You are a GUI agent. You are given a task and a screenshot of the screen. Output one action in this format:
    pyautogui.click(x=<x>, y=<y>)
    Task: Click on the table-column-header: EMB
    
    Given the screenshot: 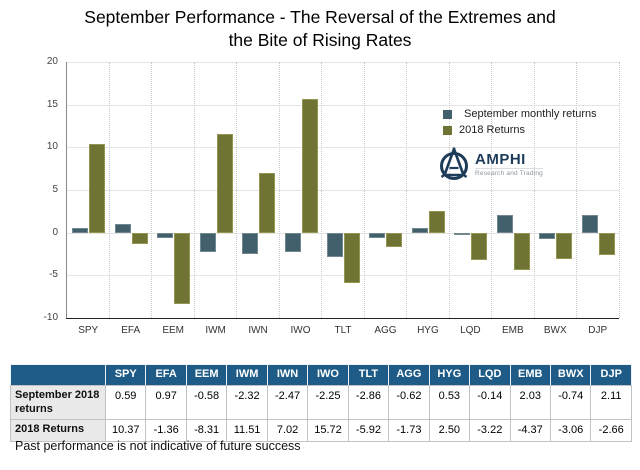 What is the action you would take?
    pyautogui.click(x=530, y=375)
    